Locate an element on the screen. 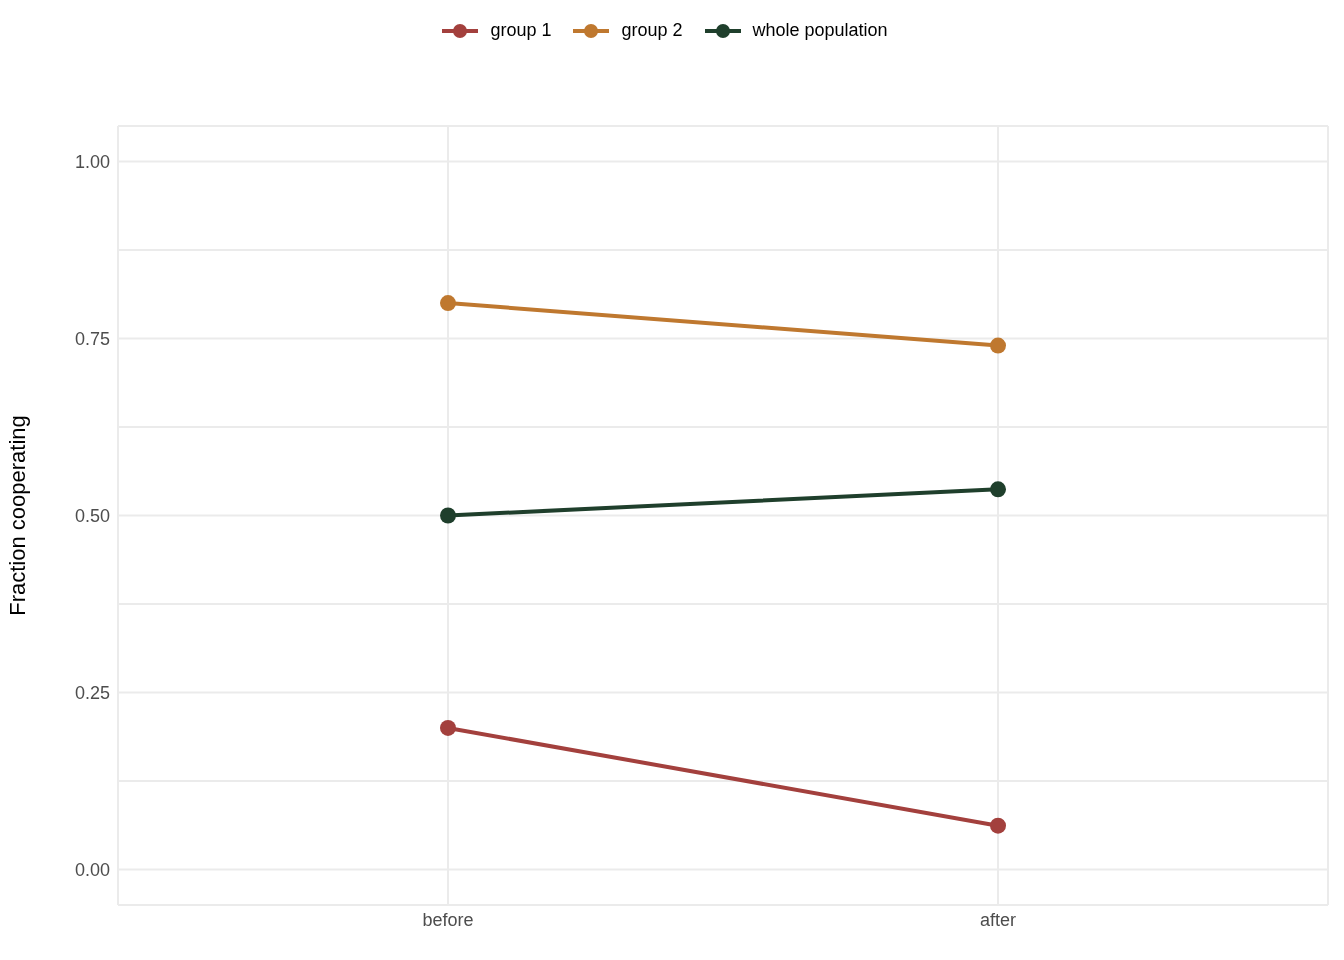 This screenshot has height=960, width=1344. text: 0.00 is located at coordinates (92, 869).